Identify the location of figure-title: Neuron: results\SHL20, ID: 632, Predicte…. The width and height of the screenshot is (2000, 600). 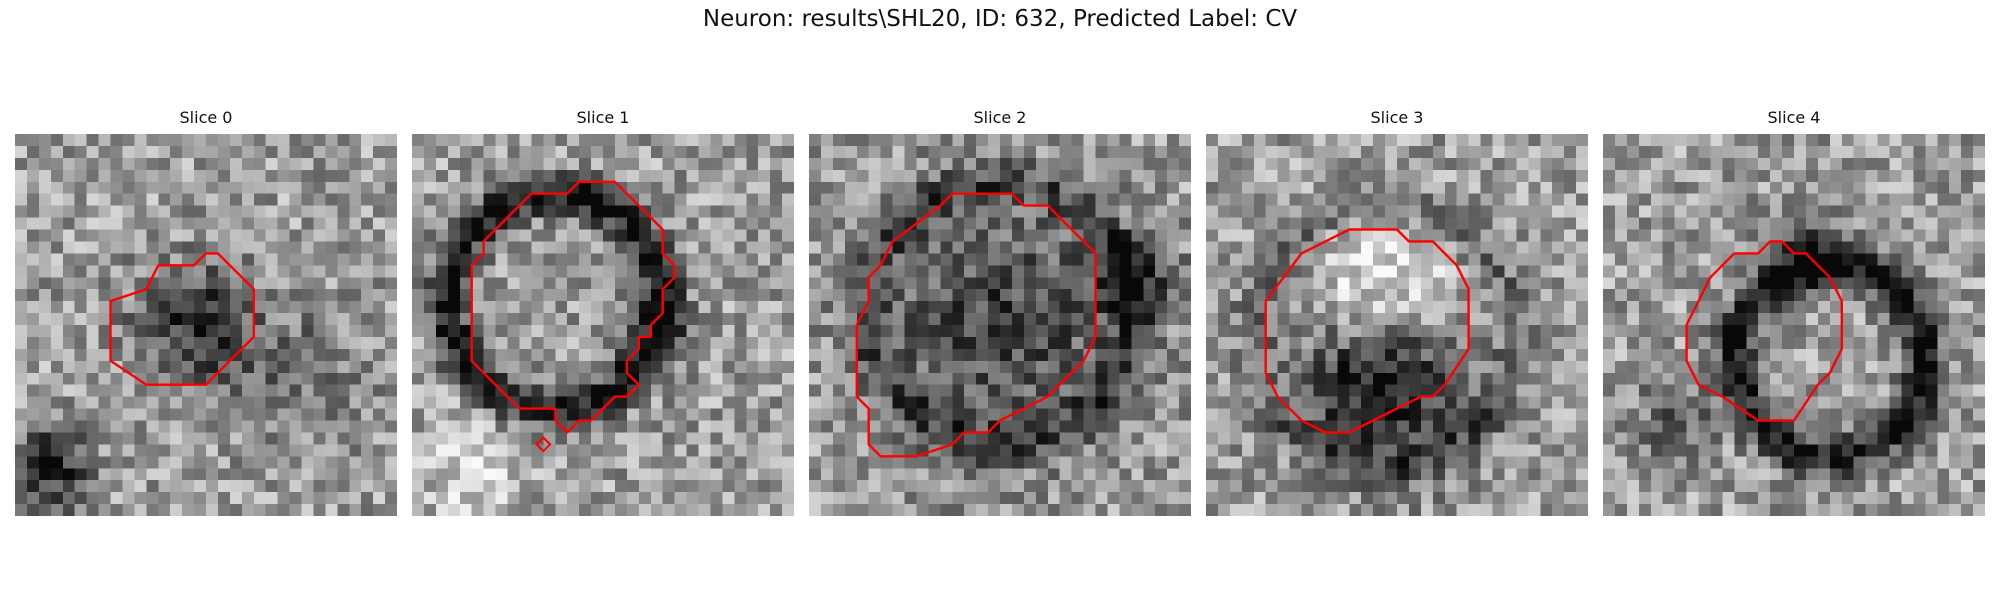
(1000, 19).